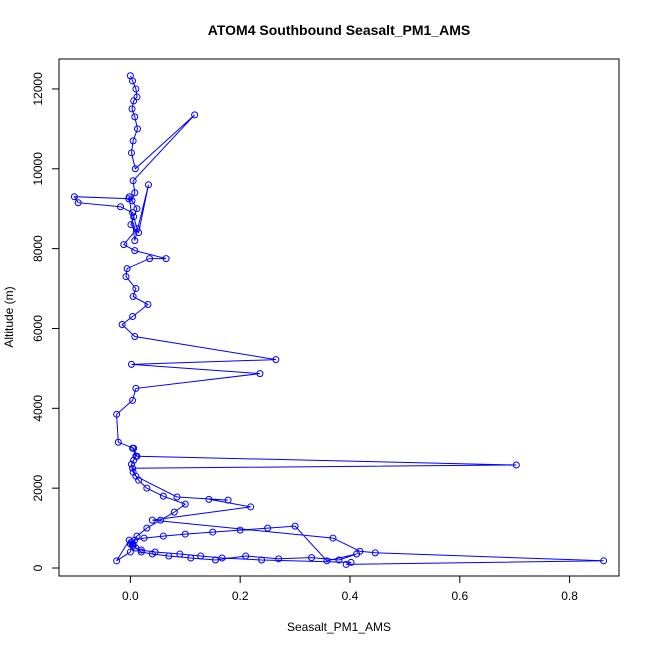 This screenshot has width=650, height=650. Describe the element at coordinates (339, 627) in the screenshot. I see `x-axis-title: Seasalt_PM1_AMS` at that location.